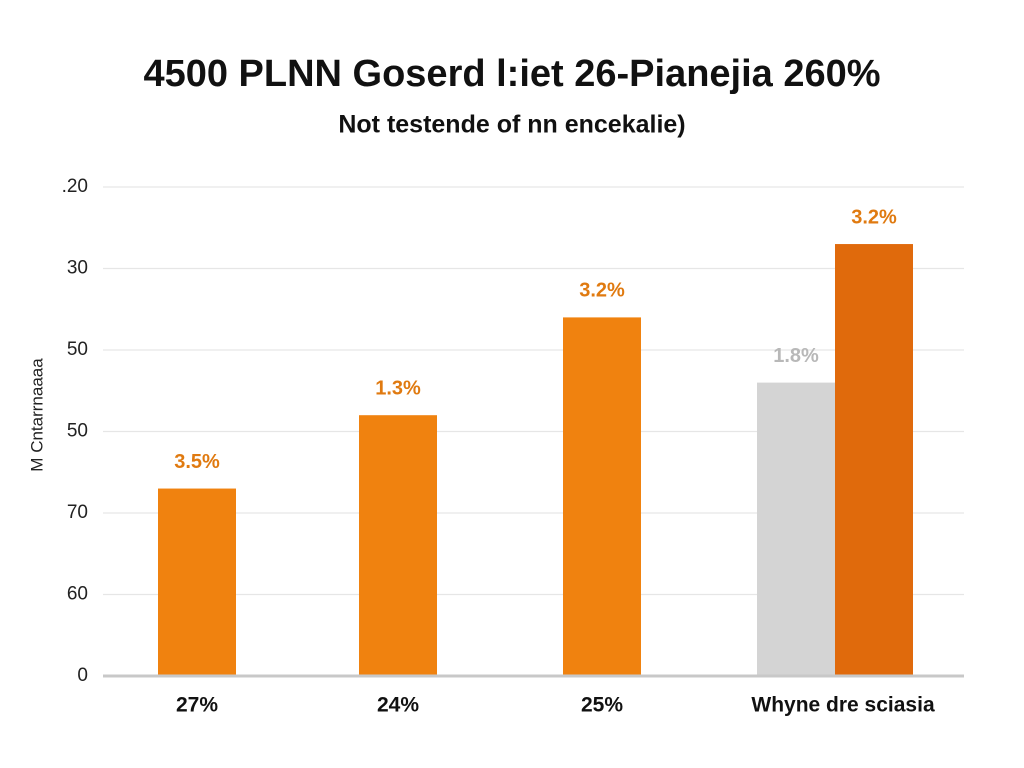 This screenshot has width=1024, height=768. I want to click on x-tick-label: 25%, so click(602, 705).